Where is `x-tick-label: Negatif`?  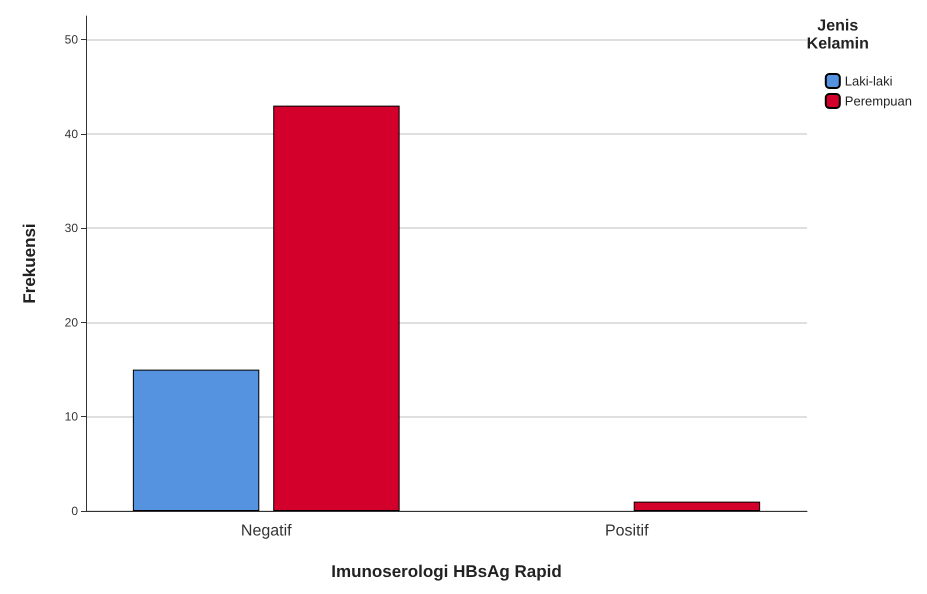 x-tick-label: Negatif is located at coordinates (266, 531).